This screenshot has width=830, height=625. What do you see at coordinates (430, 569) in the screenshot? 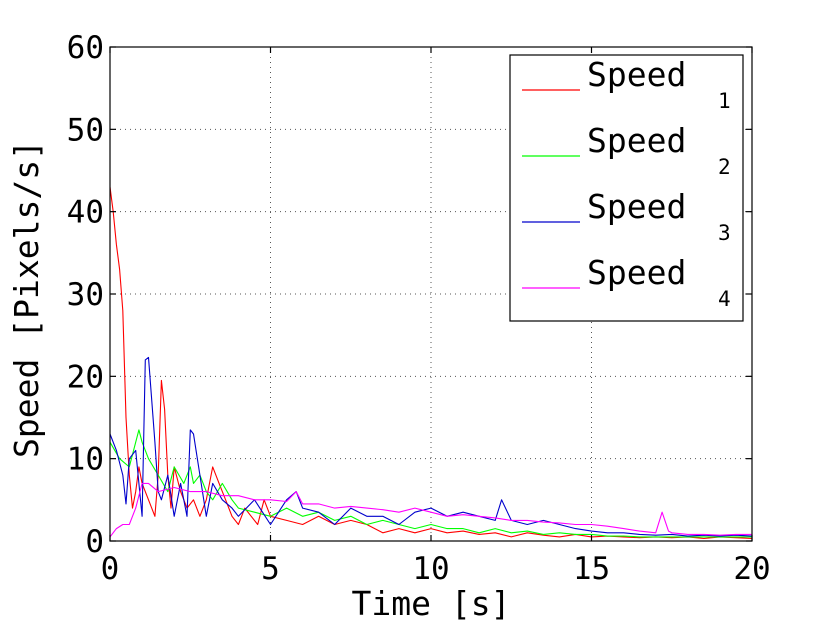
I see `x-tick-label: 10` at bounding box center [430, 569].